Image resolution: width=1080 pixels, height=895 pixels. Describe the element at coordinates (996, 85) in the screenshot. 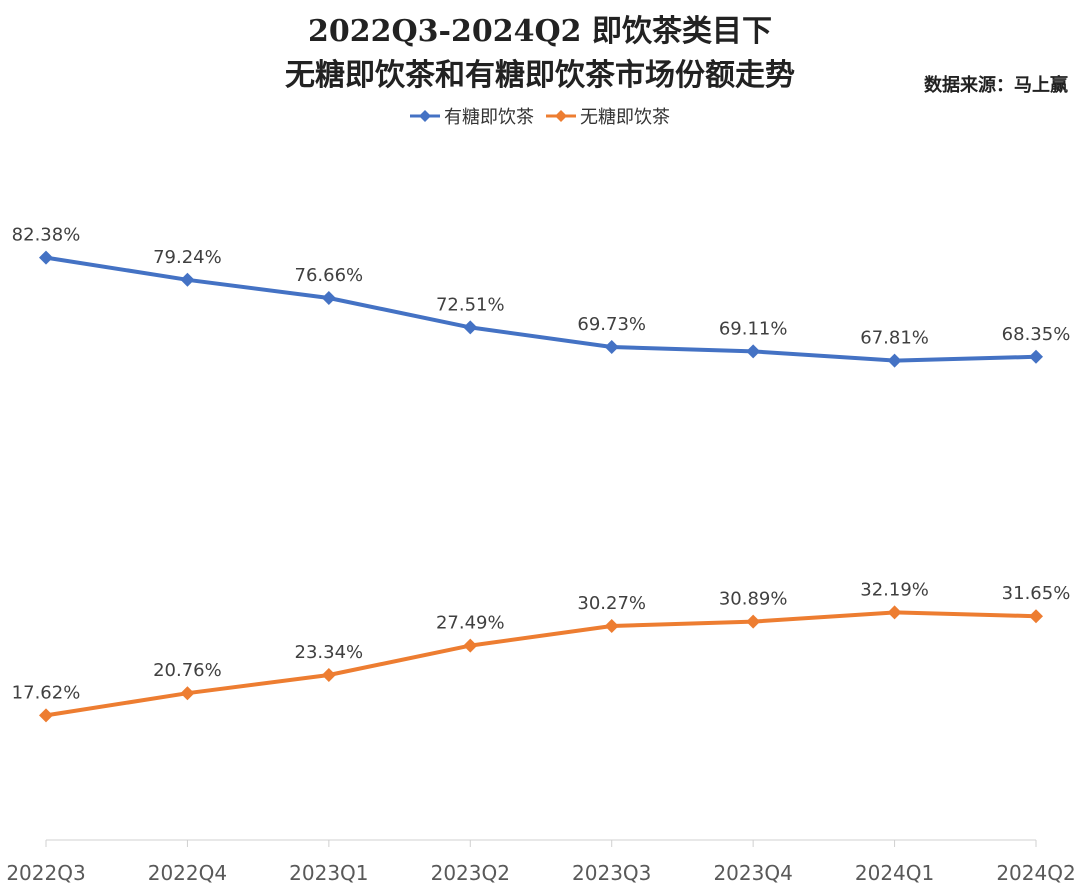

I see `data-source-note: 数据来源：马上赢` at that location.